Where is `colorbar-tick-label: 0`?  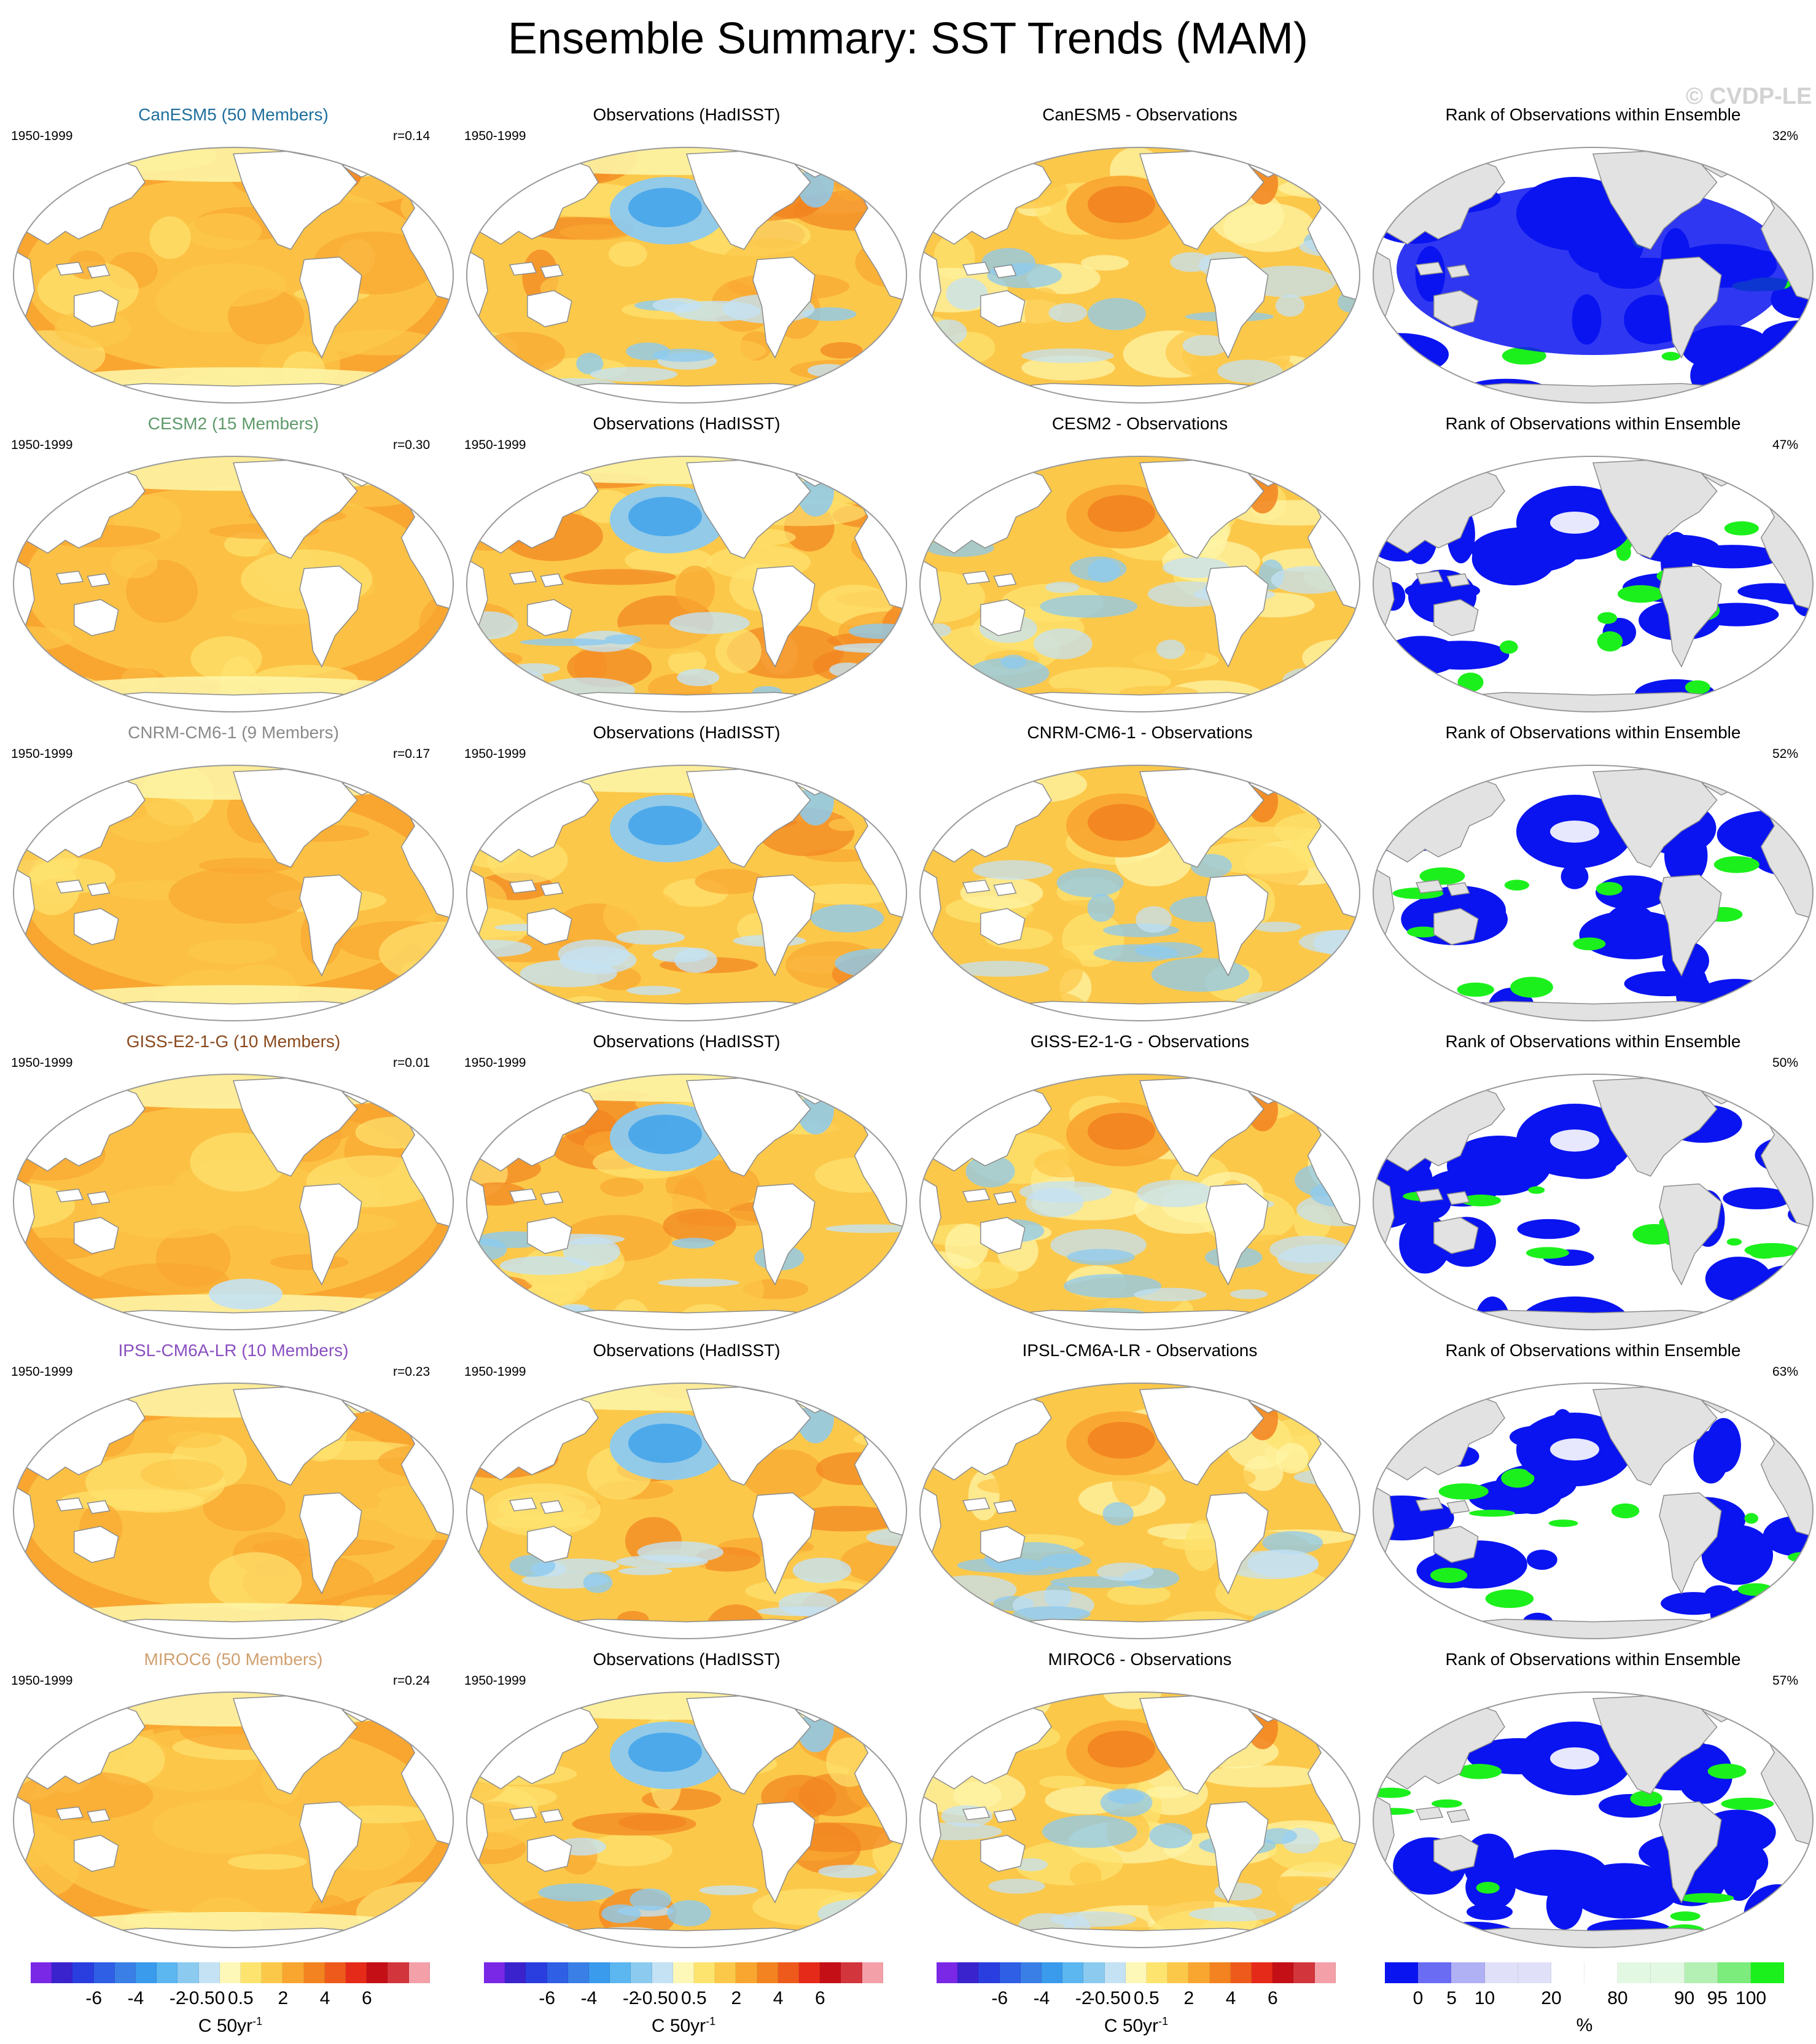
colorbar-tick-label: 0 is located at coordinates (1418, 1998).